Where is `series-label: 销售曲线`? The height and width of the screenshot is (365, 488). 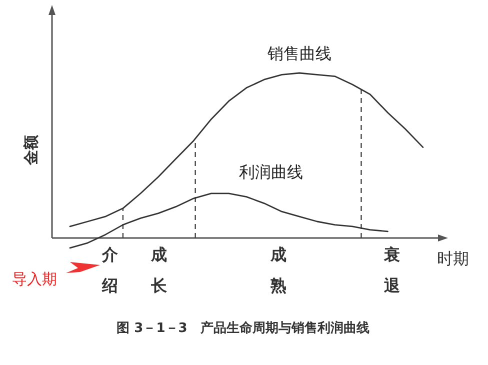
series-label: 销售曲线 is located at coordinates (299, 53).